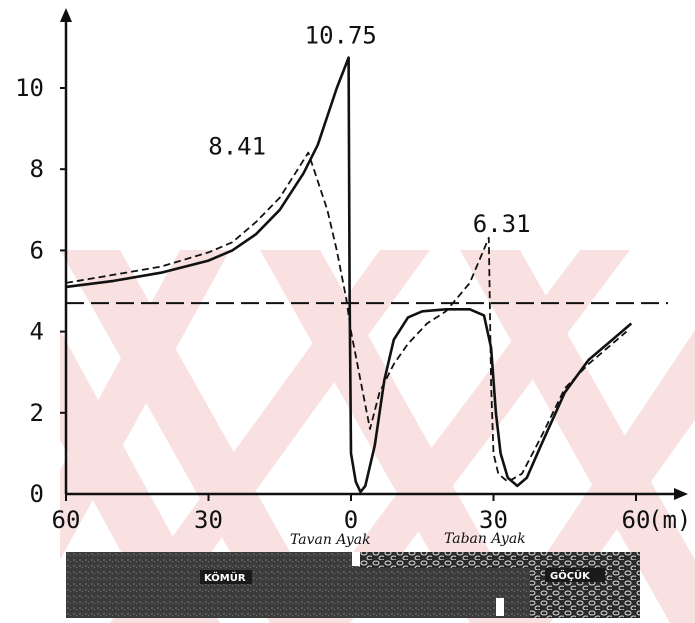  Describe the element at coordinates (356, 559) in the screenshot. I see `face-marker-left` at that location.